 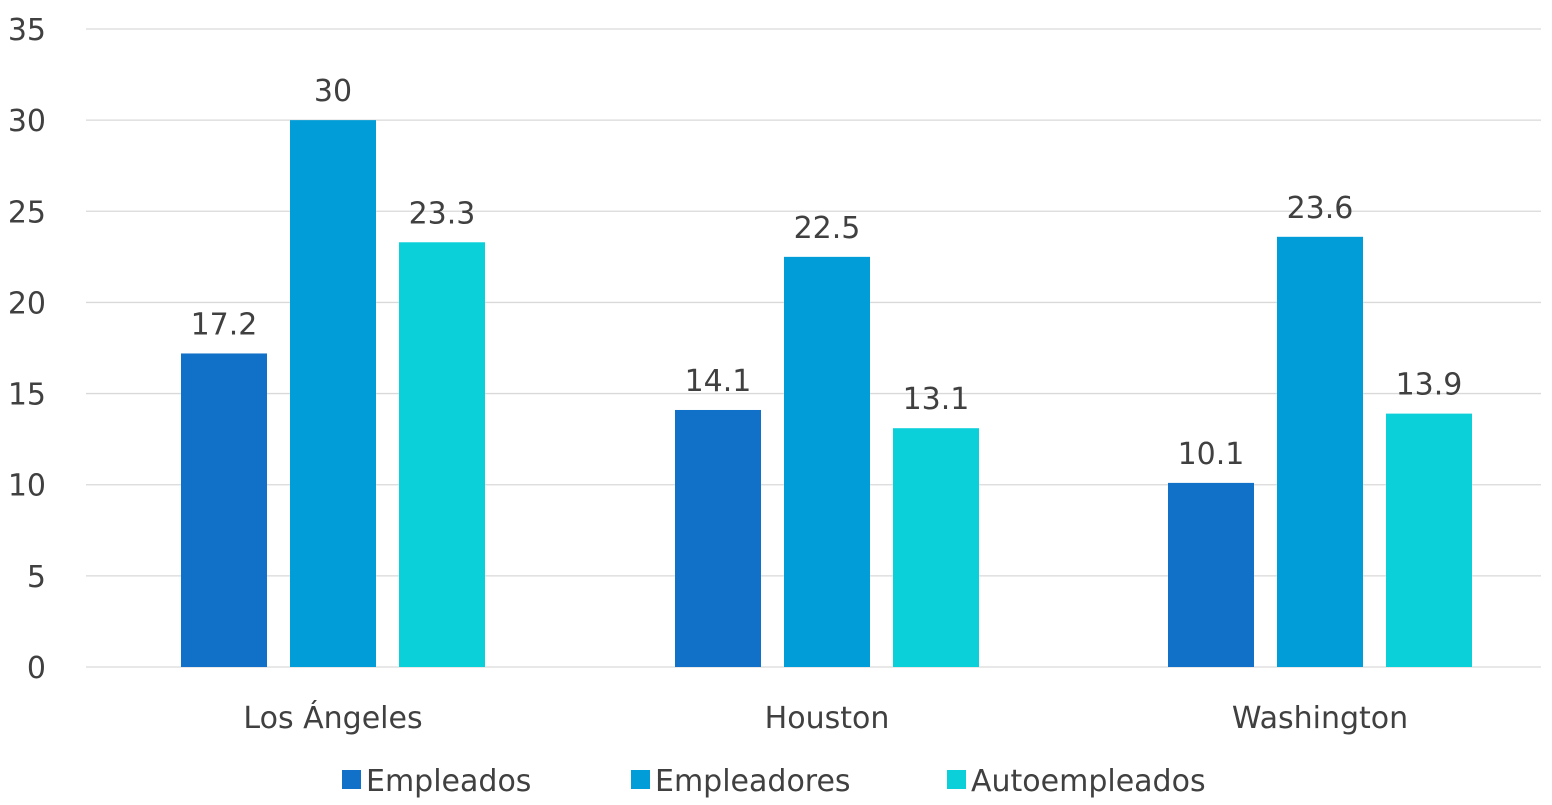 I want to click on y-tick-label: 15, so click(x=27, y=395).